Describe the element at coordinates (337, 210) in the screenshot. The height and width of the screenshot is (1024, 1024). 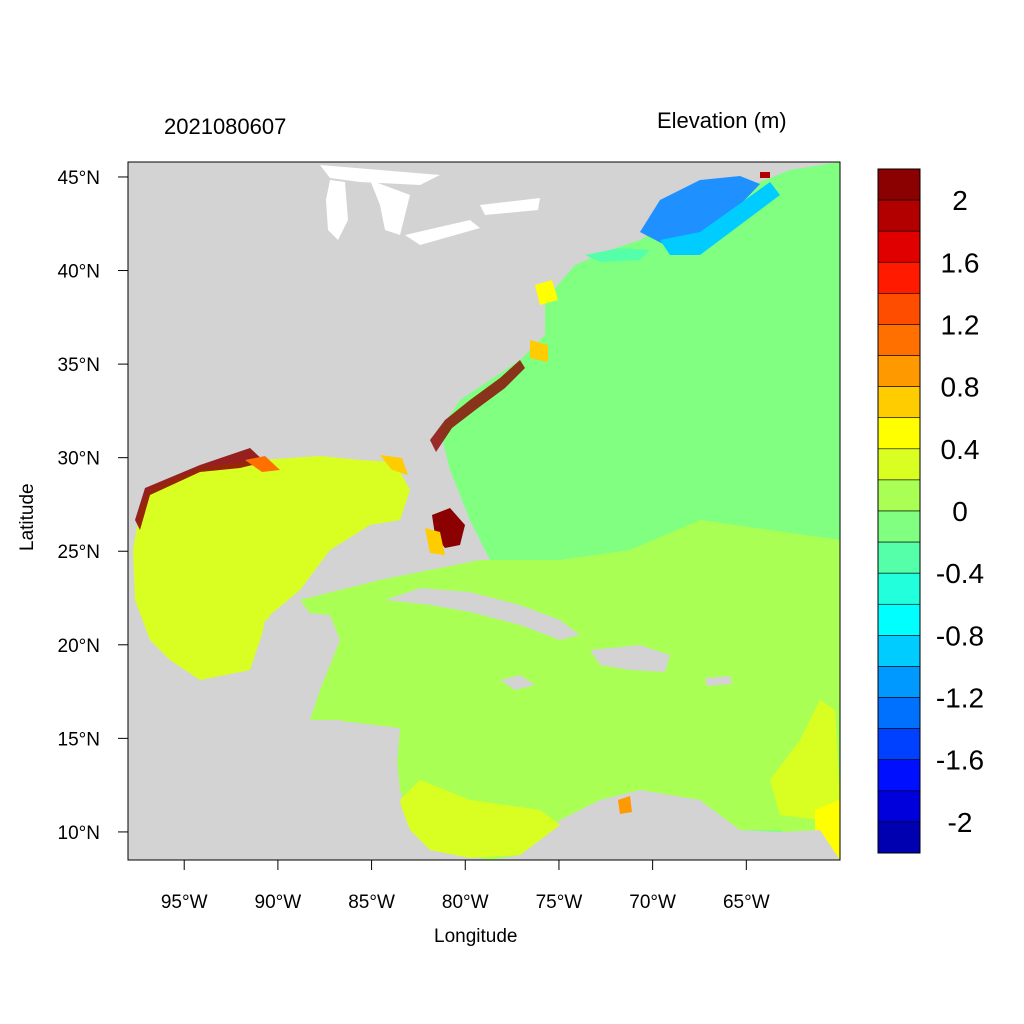
I see `lake-michigan` at that location.